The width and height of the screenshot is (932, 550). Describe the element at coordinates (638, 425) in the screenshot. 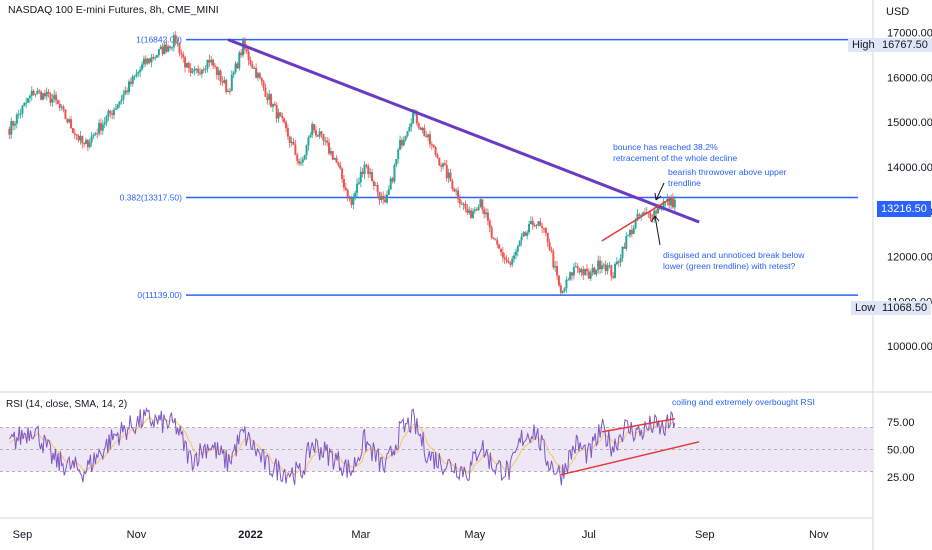

I see `rsi-trendline` at that location.